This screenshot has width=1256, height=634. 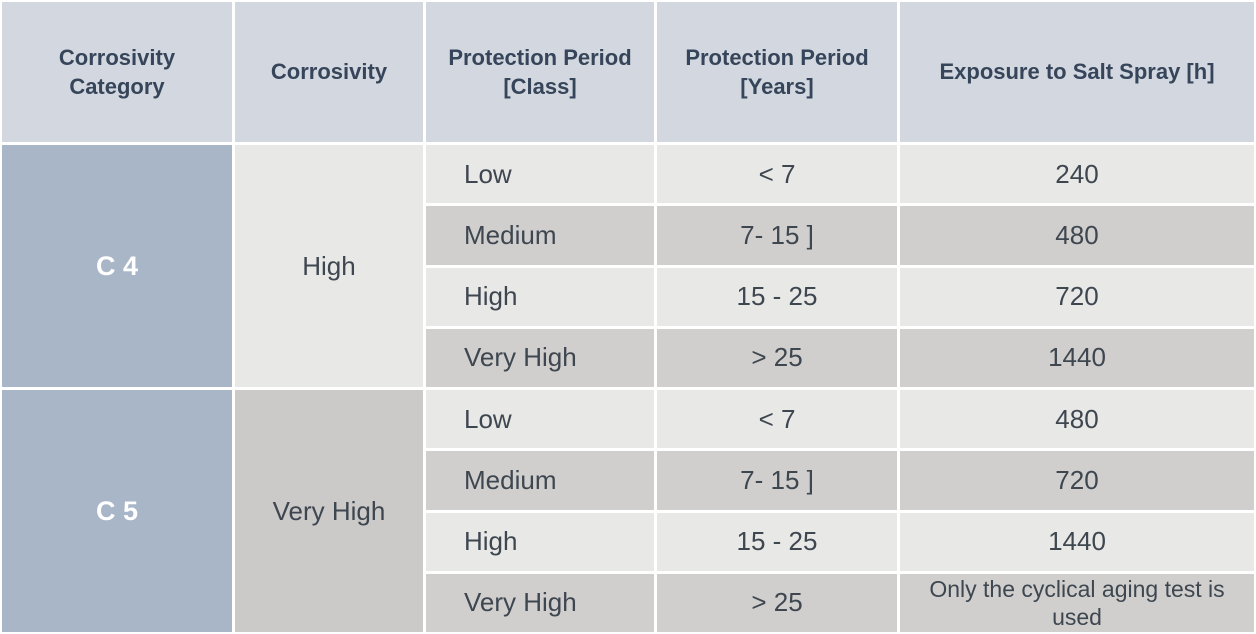 I want to click on corrosivity-cell-c4: High, so click(x=329, y=266).